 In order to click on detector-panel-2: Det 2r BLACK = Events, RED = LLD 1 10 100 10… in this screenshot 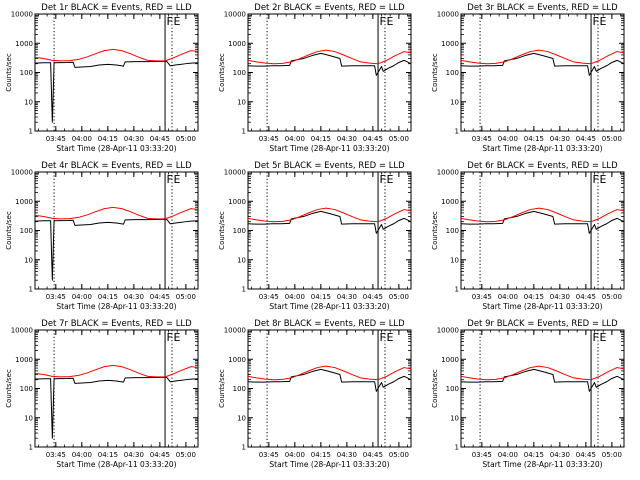, I will do `click(315, 78)`.